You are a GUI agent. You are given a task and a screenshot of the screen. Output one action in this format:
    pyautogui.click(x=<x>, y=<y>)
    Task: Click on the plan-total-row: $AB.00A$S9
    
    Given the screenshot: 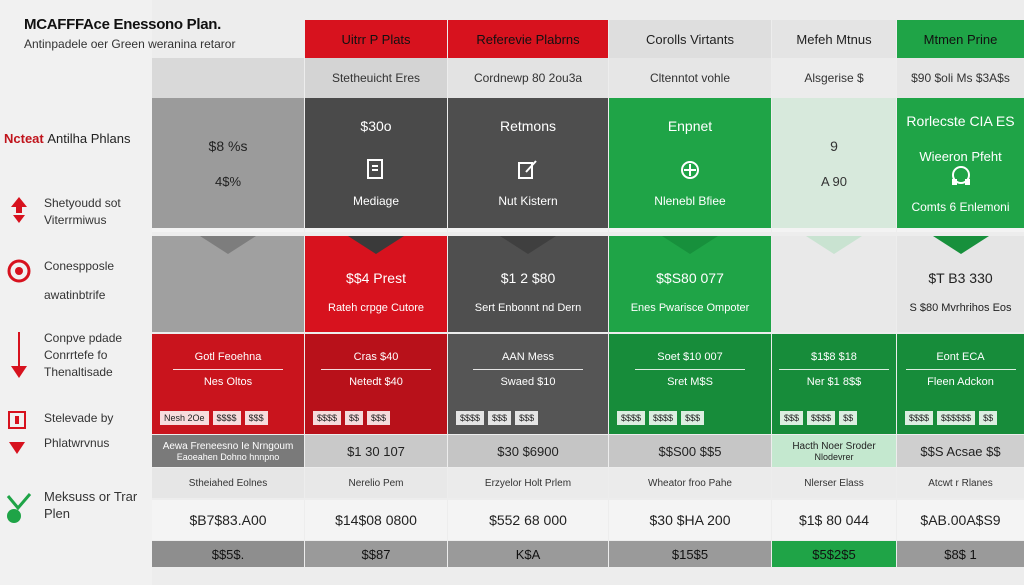 What is the action you would take?
    pyautogui.click(x=960, y=520)
    